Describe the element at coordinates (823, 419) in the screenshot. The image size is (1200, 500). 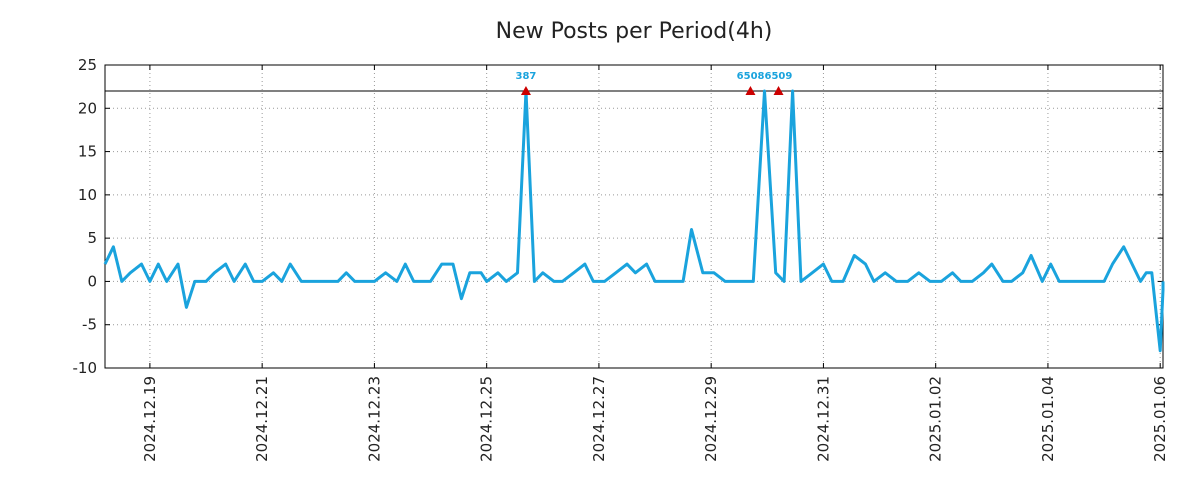
I see `x-tick-label: 2024.12.31` at that location.